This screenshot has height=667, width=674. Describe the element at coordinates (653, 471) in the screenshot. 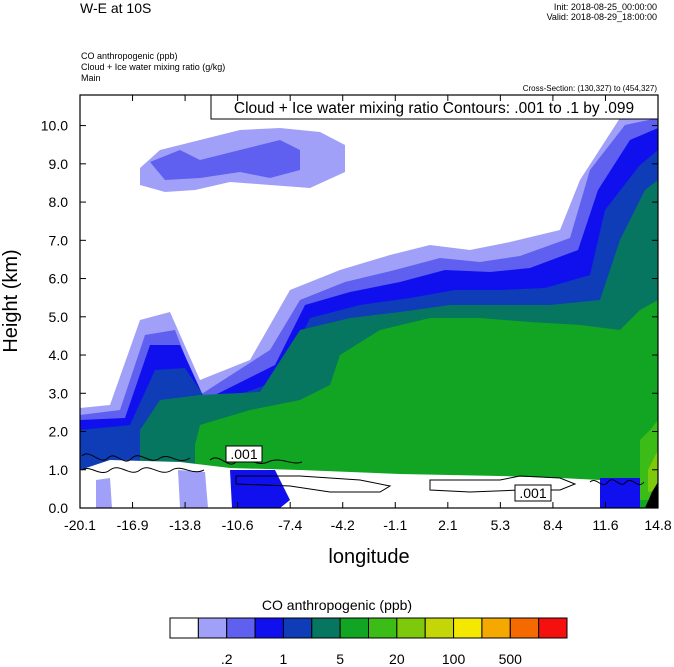

I see `co-level-yellowgreen` at that location.